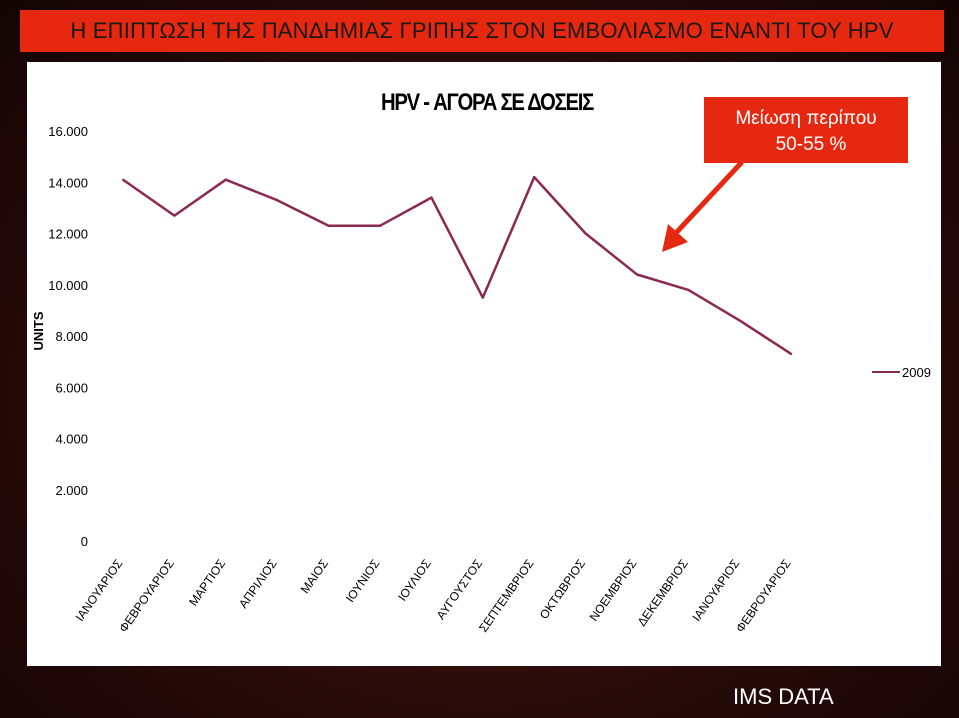  I want to click on x-tick-label: ΔΕΚΕΜΒΡΙΟΣ, so click(663, 593).